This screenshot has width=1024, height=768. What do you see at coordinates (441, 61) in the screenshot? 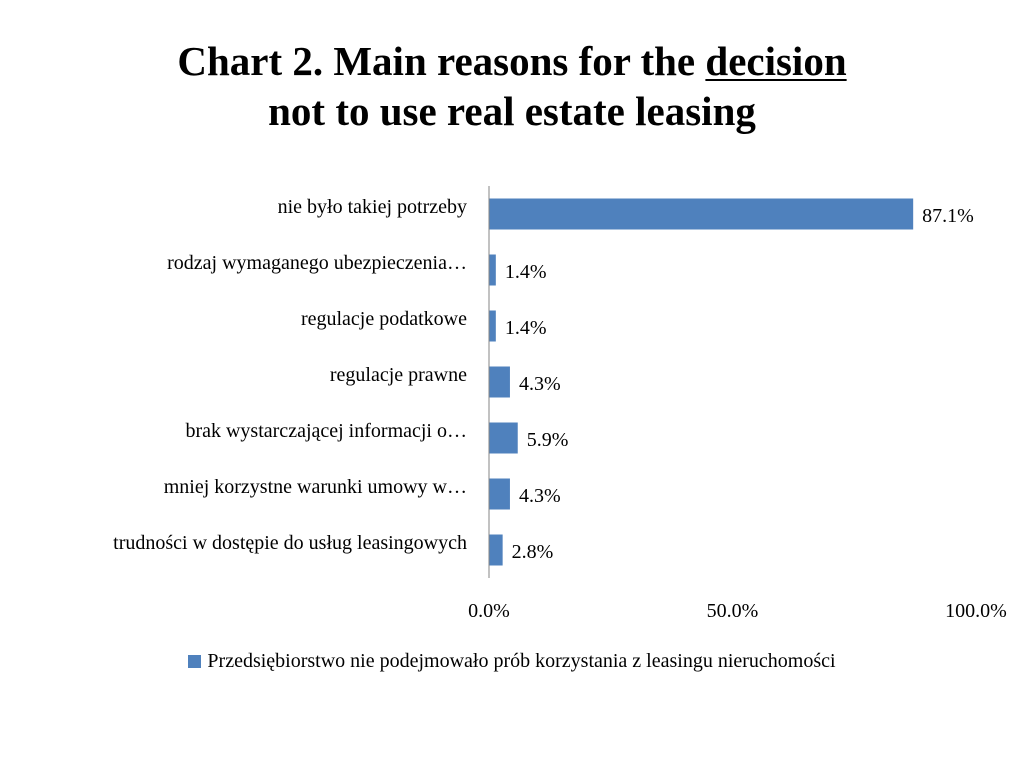
I see `chart-title-prefix: Chart 2. Main reasons for the` at bounding box center [441, 61].